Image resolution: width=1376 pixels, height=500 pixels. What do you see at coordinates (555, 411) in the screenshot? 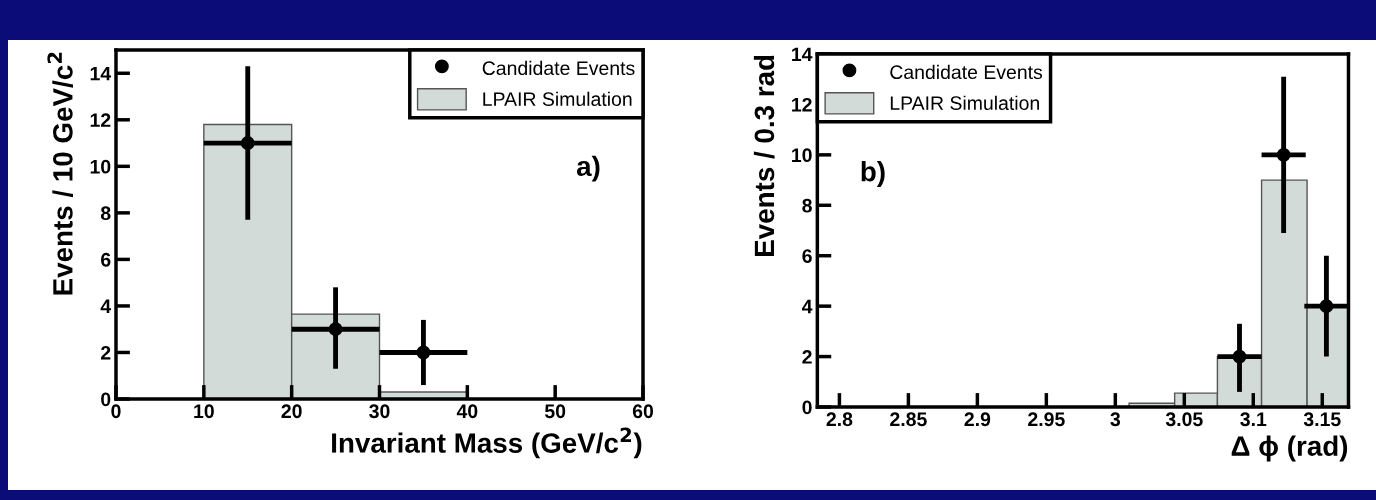
I see `x-tick-label: 50` at bounding box center [555, 411].